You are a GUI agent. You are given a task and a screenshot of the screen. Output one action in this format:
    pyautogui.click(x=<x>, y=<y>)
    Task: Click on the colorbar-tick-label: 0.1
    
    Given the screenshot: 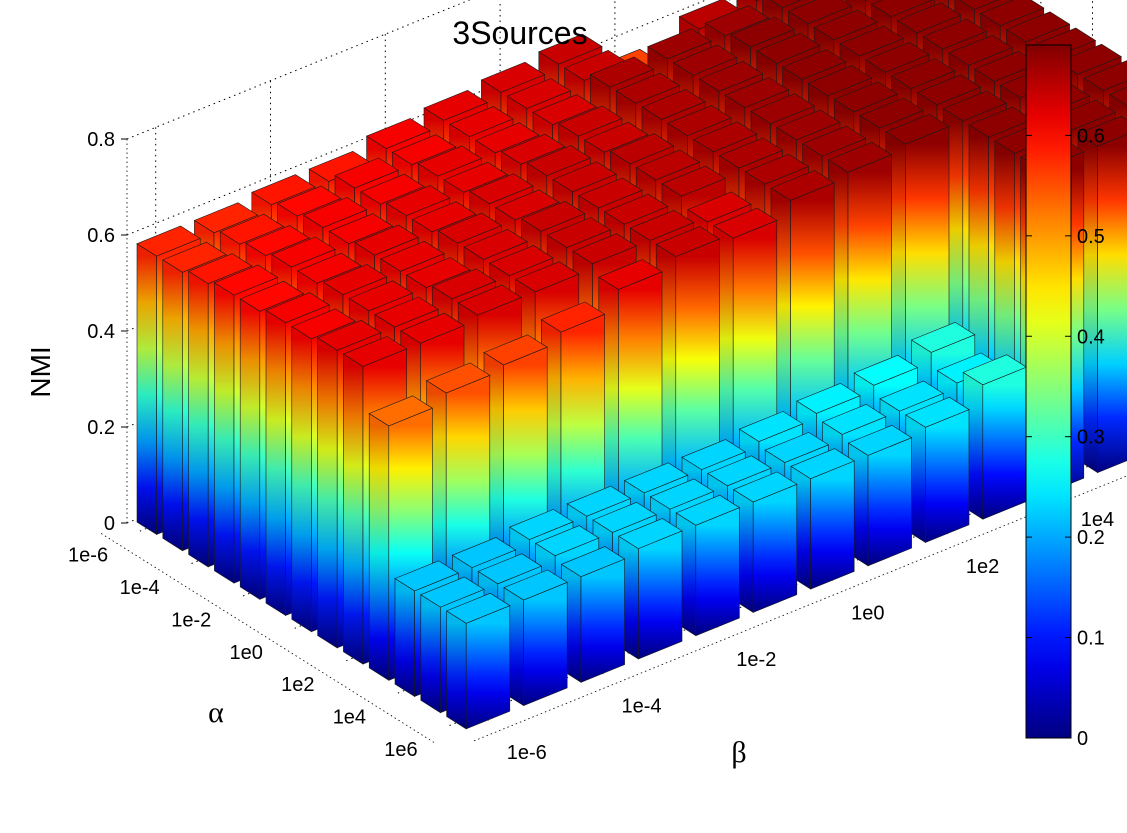 What is the action you would take?
    pyautogui.click(x=1091, y=639)
    